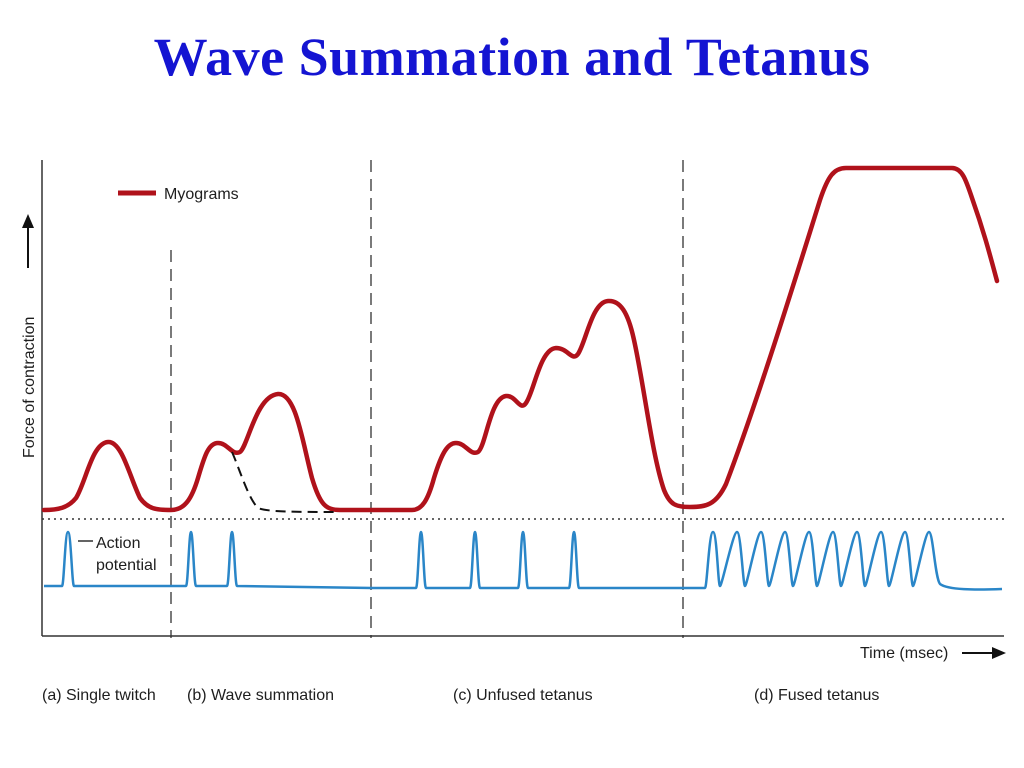 Image resolution: width=1024 pixels, height=768 pixels. Describe the element at coordinates (126, 565) in the screenshot. I see `legend-action-potential-label-2: potential` at that location.